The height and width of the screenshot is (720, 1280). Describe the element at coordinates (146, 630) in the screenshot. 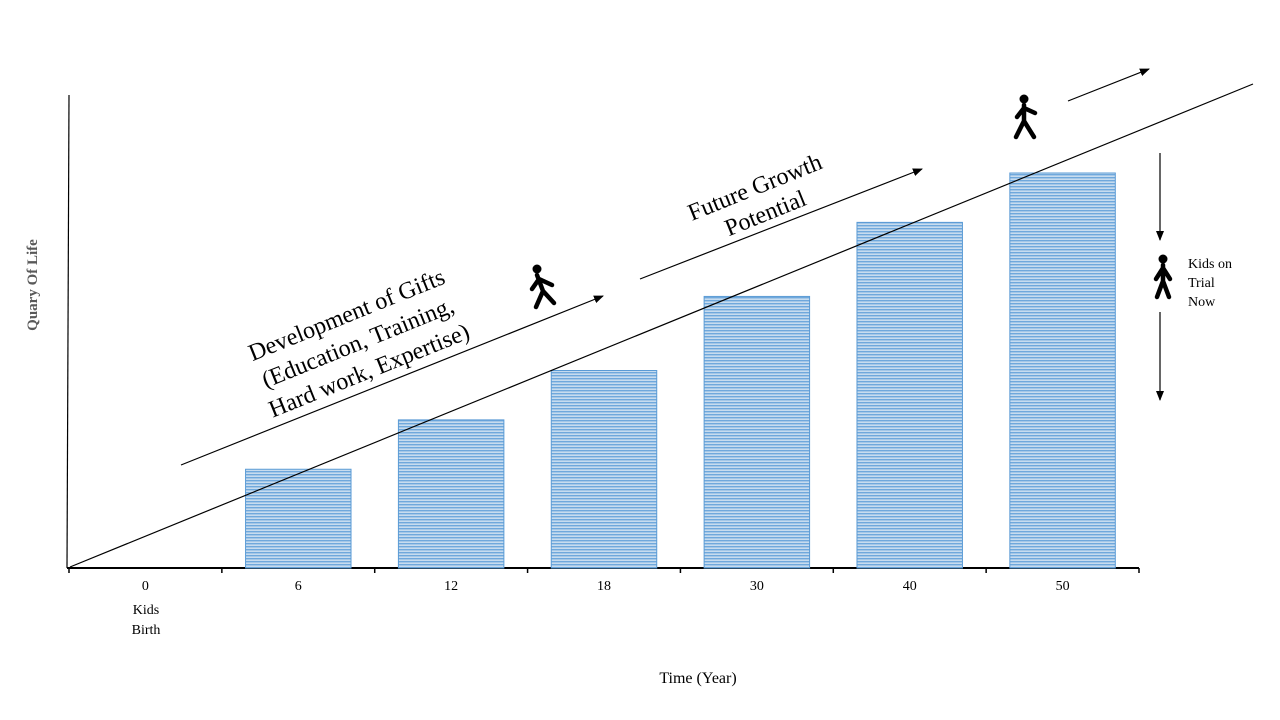

I see `birth-note-line-2: Birth` at that location.